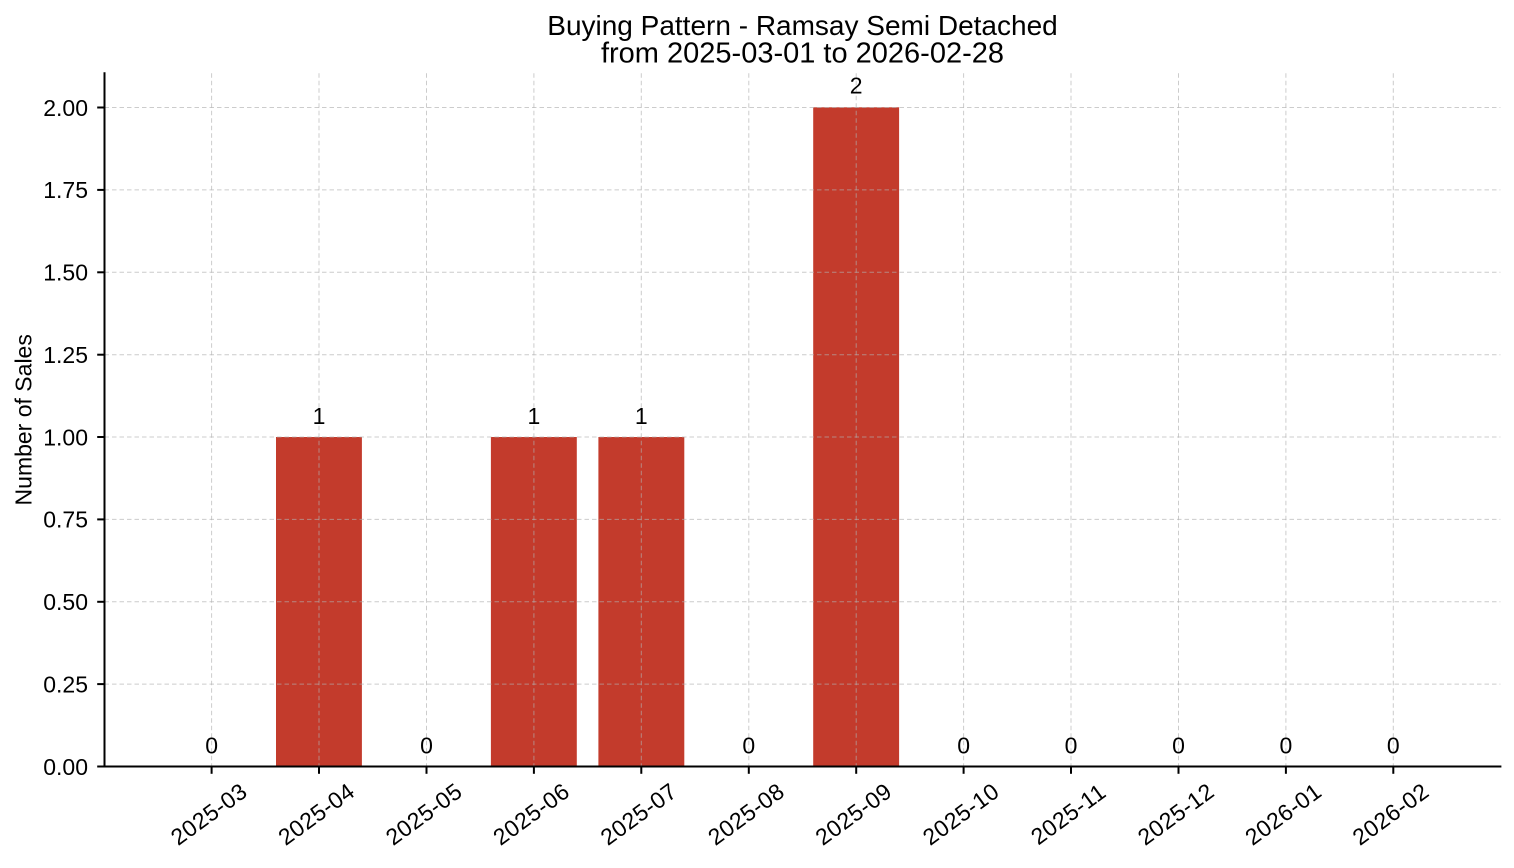 Image resolution: width=1514 pixels, height=868 pixels. Describe the element at coordinates (802, 54) in the screenshot. I see `svg-text: from 2025-03-01 to 2026-02-28` at that location.